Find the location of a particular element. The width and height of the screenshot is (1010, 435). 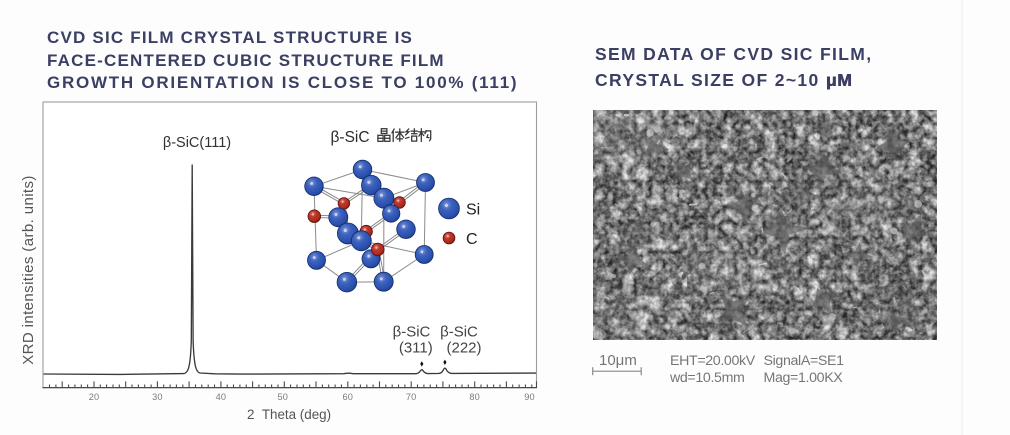

svg-text: 80 is located at coordinates (474, 397).